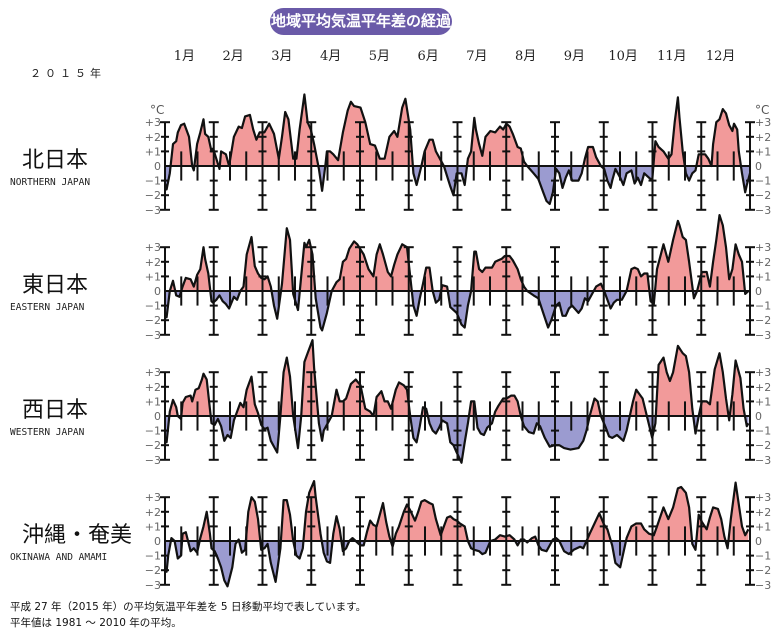  I want to click on month-label: 4月, so click(330, 56).